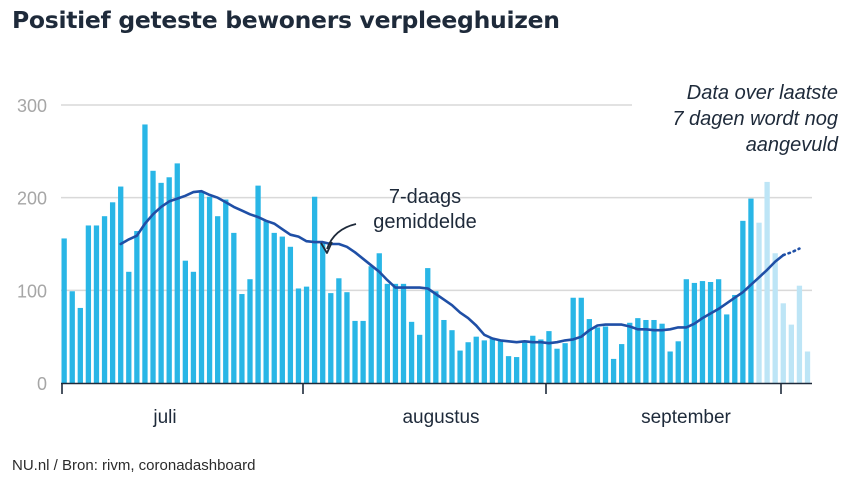 The width and height of the screenshot is (854, 480). Describe the element at coordinates (755, 119) in the screenshot. I see `incomplete-data-note: 7 dagen wordt nog` at that location.